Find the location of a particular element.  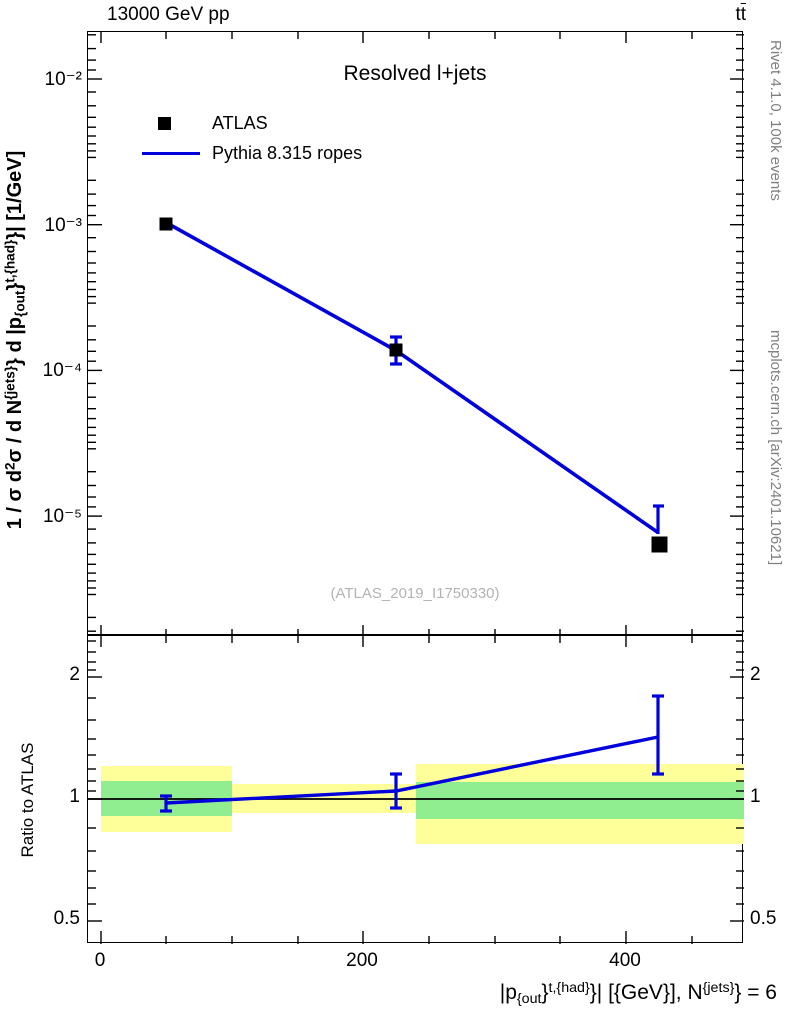

ratio-ytick-label-05-right: 0.5 is located at coordinates (763, 918).